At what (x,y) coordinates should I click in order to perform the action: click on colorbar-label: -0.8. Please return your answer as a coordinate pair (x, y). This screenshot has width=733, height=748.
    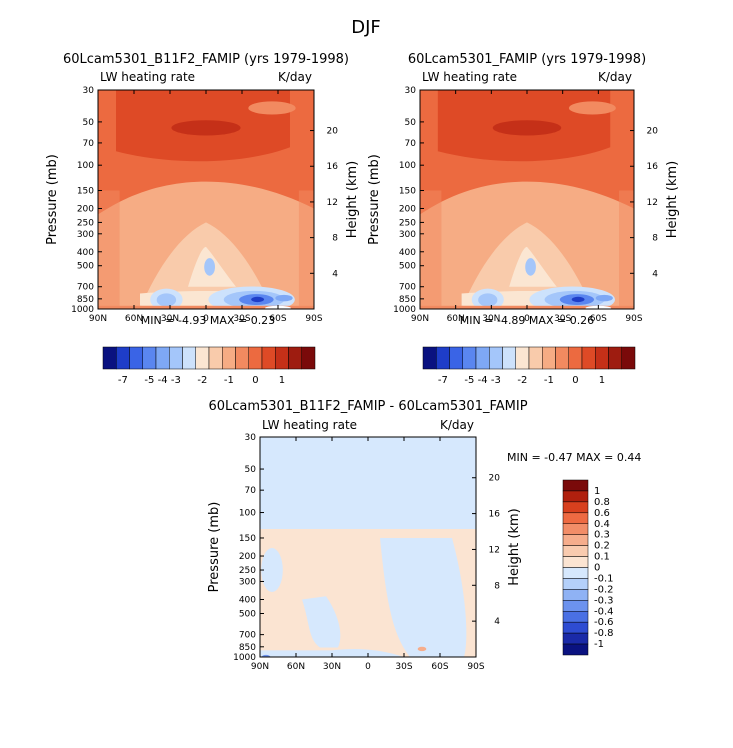
    Looking at the image, I should click on (604, 633).